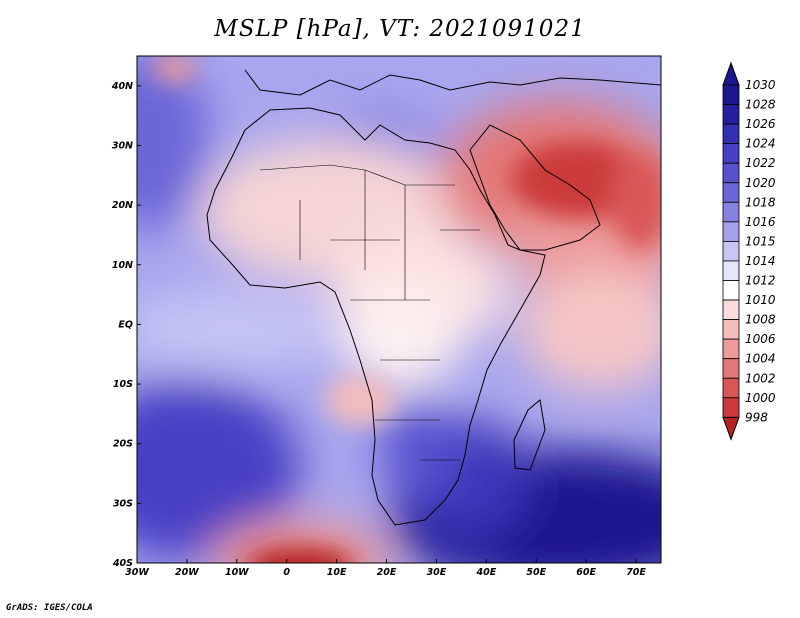 This screenshot has width=800, height=618. Describe the element at coordinates (122, 86) in the screenshot. I see `lat-label-40N: 40N` at that location.